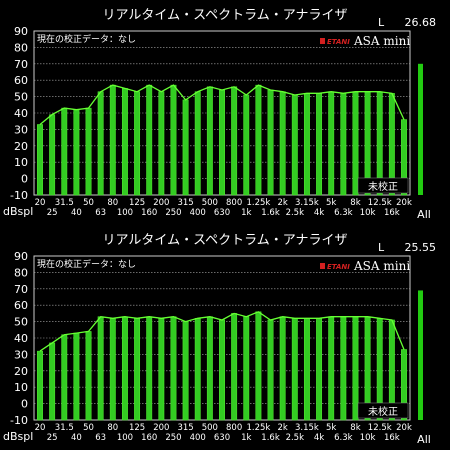 The width and height of the screenshot is (450, 450). I want to click on x-tick-label: 16k, so click(392, 438).